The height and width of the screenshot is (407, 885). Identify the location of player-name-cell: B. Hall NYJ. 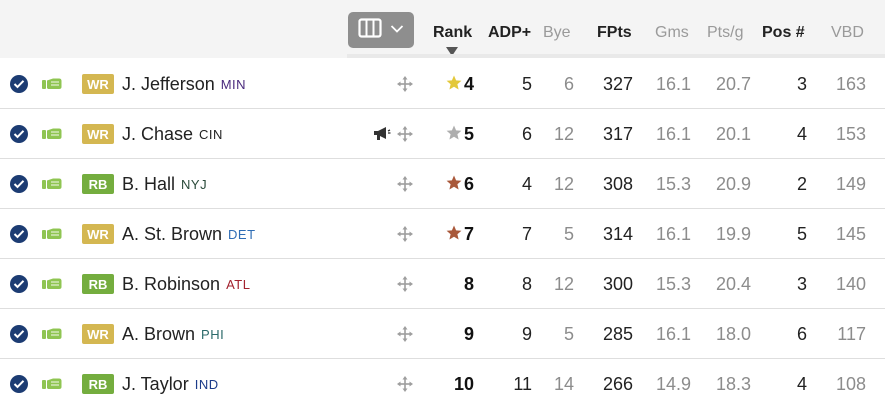
(164, 184).